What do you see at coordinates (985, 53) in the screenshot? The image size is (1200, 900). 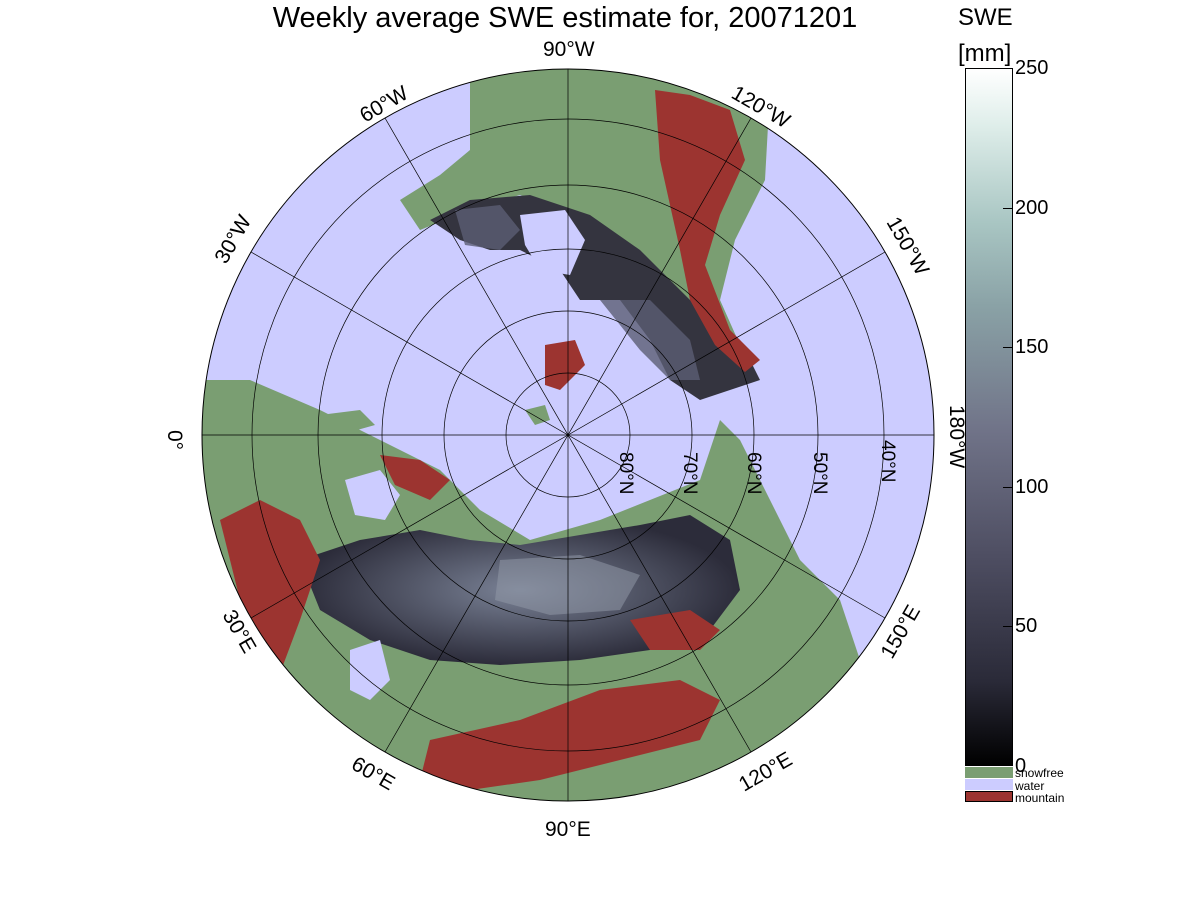 I see `colorbar-unit: [mm]` at bounding box center [985, 53].